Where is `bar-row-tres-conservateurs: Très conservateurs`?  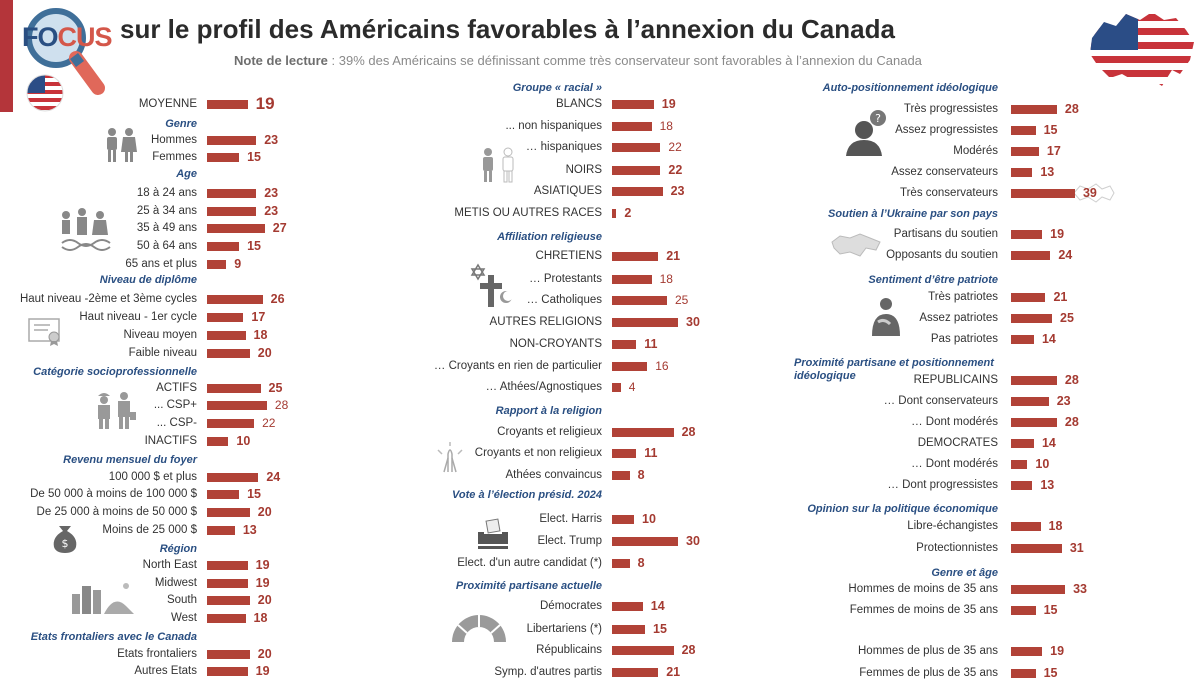
bar-row-tres-conservateurs: Très conservateurs is located at coordinates (838, 193).